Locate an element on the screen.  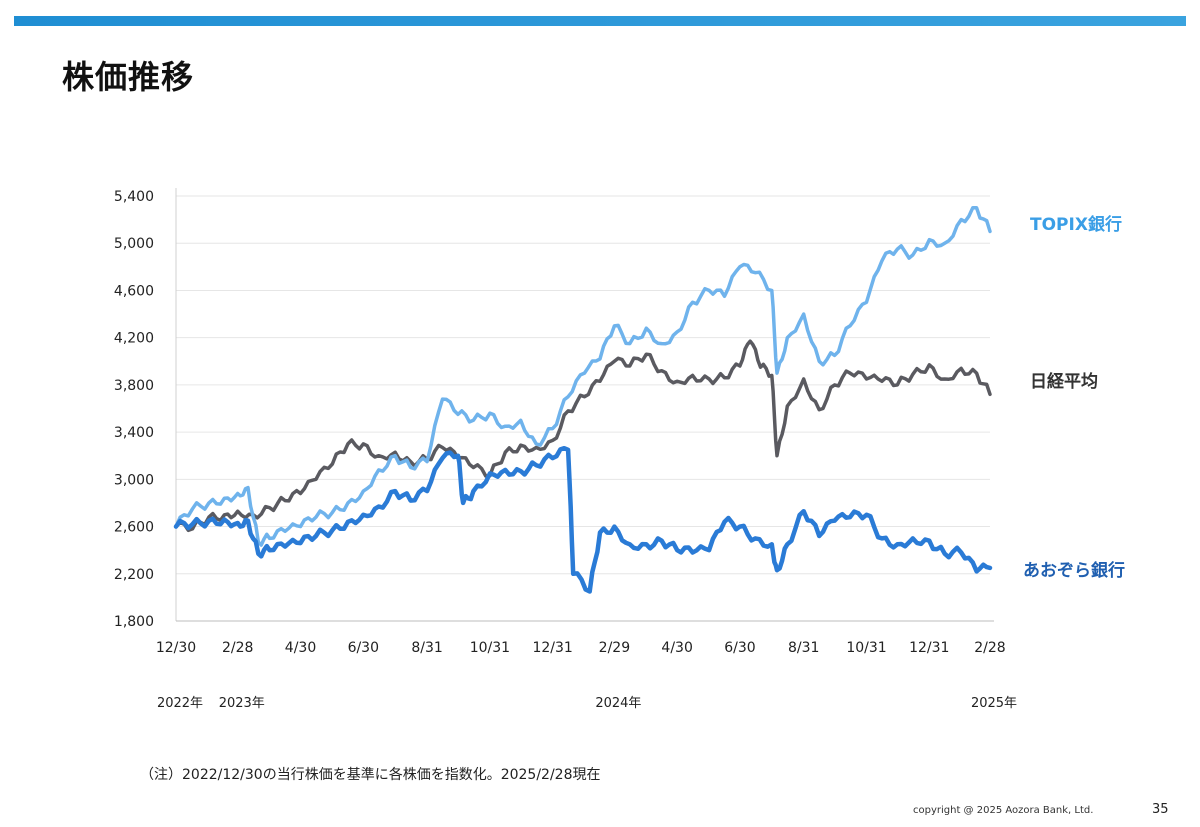
page-title: 株価推移 is located at coordinates (128, 77).